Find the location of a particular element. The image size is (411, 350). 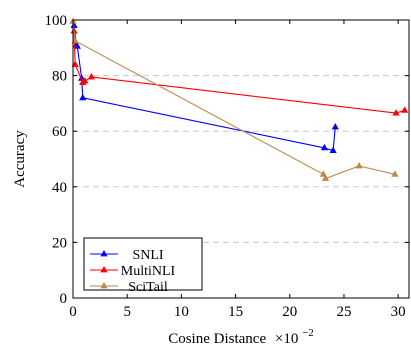

legend-box is located at coordinates (143, 264).